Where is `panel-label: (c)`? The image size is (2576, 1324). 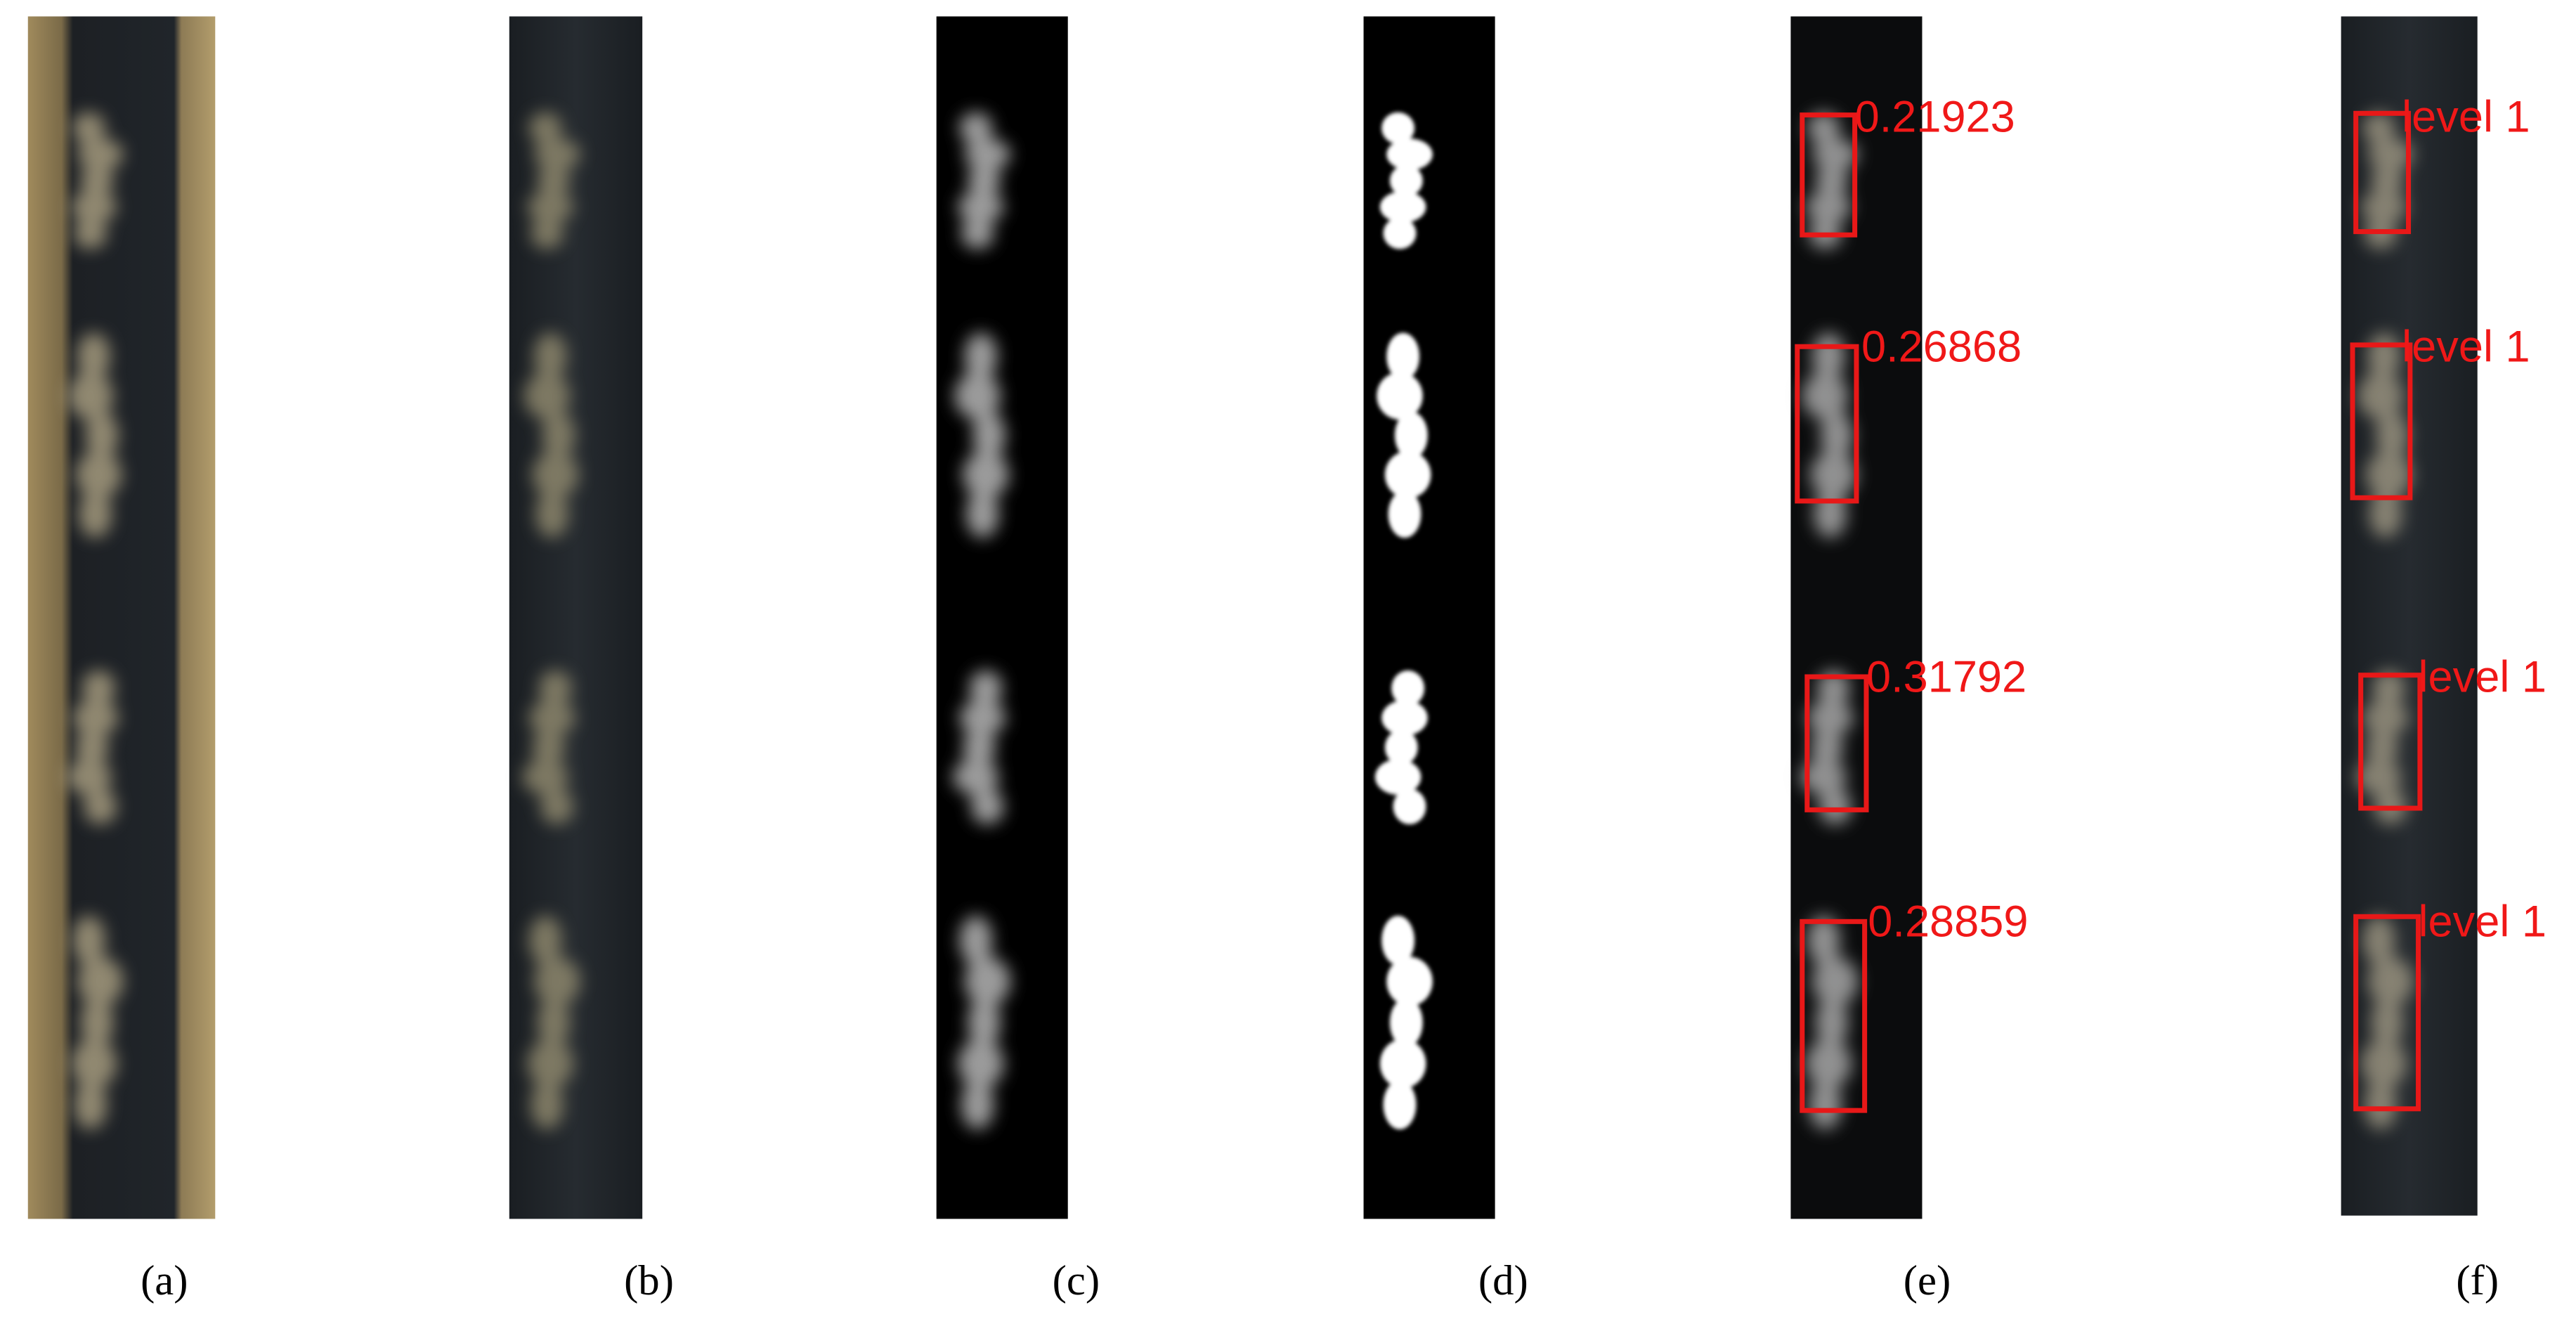 panel-label: (c) is located at coordinates (1076, 1280).